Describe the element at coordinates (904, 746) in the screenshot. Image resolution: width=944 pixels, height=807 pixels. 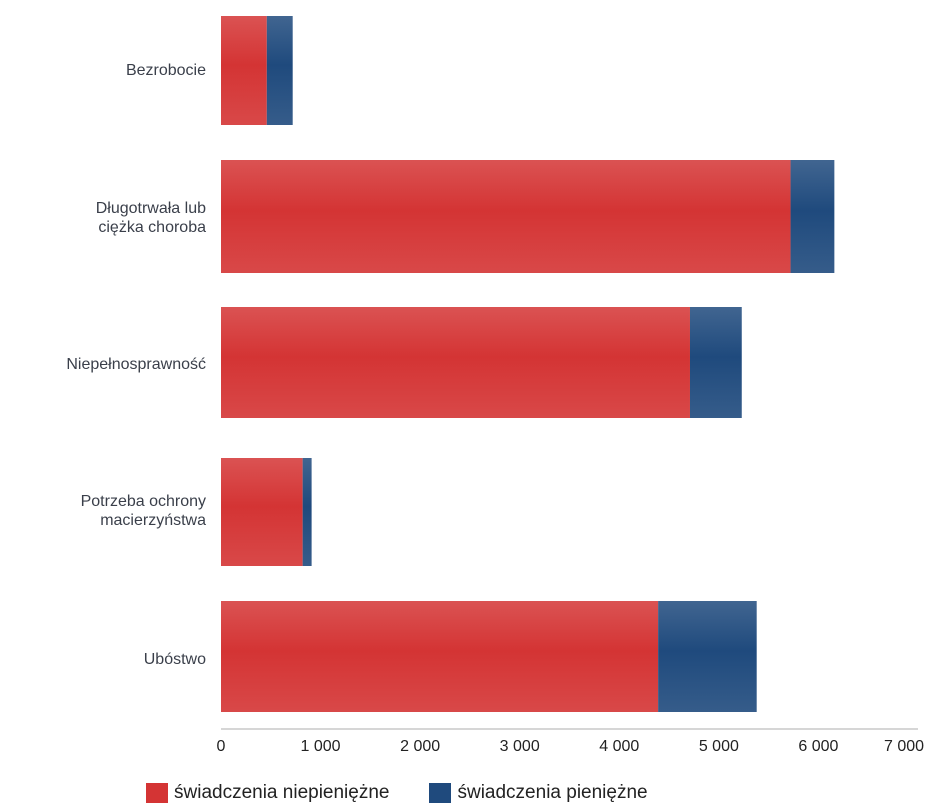
I see `x-tick-label: 7 000` at that location.